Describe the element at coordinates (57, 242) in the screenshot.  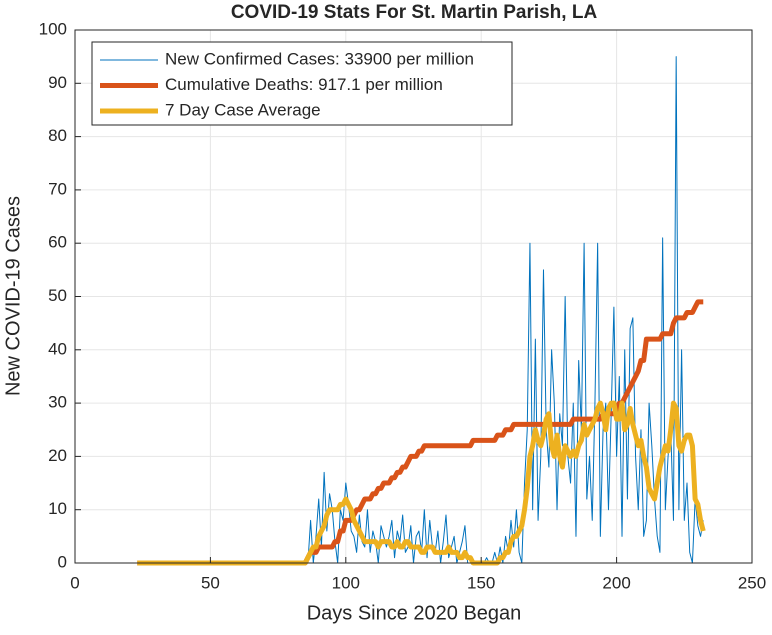
I see `y-tick-label: 60` at that location.